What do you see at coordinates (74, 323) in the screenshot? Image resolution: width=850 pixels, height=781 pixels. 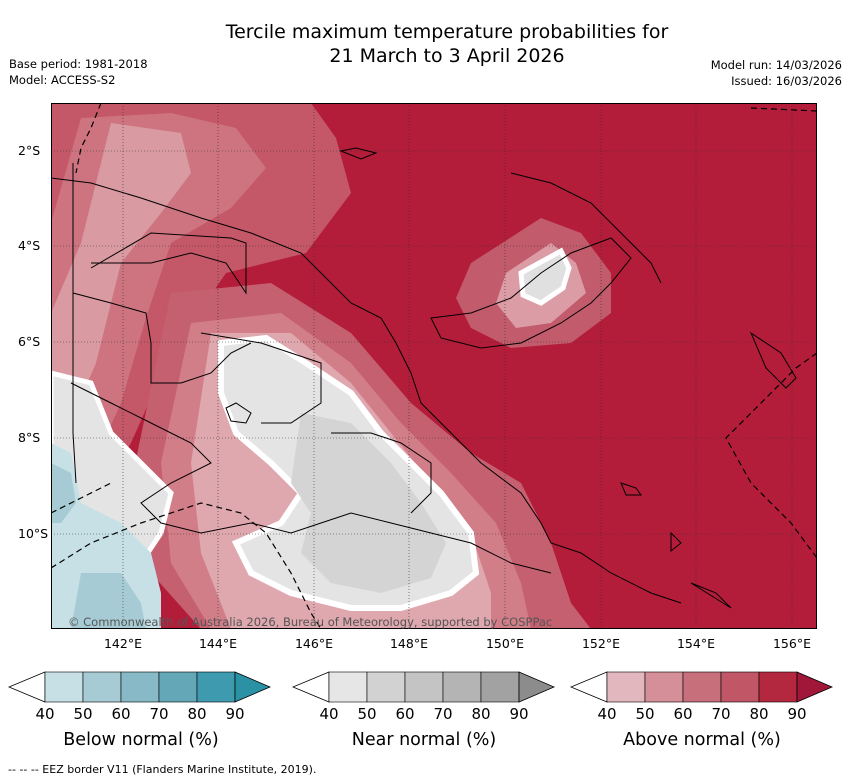 I see `border-png-indonesia` at bounding box center [74, 323].